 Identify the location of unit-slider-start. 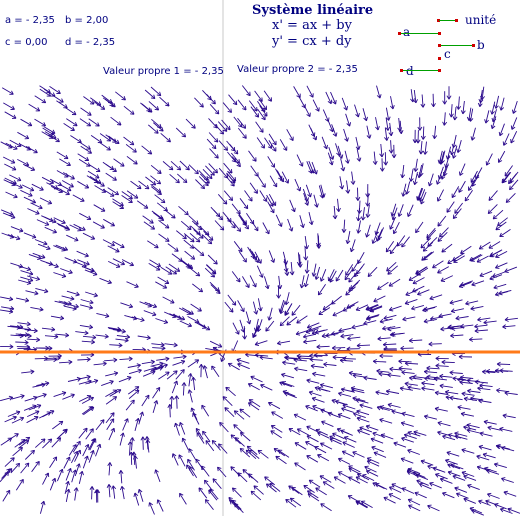
(438, 20).